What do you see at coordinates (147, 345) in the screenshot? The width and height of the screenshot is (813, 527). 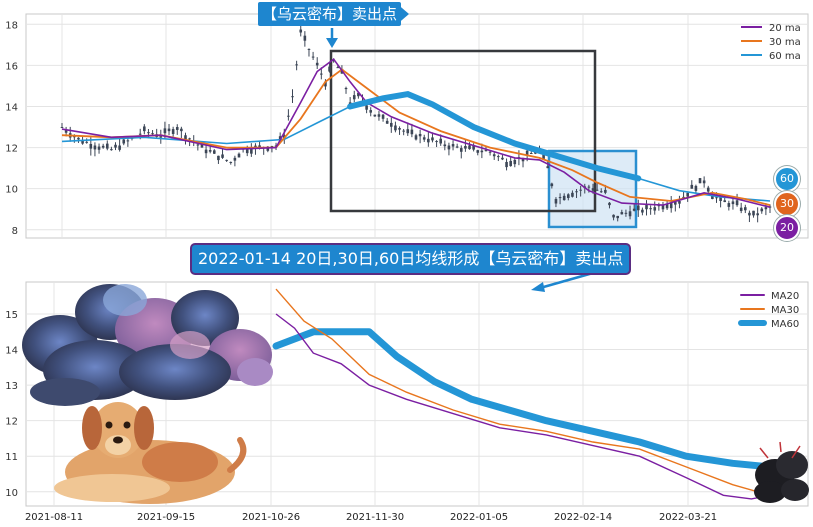 I see `dark-cloud-illustration` at bounding box center [147, 345].